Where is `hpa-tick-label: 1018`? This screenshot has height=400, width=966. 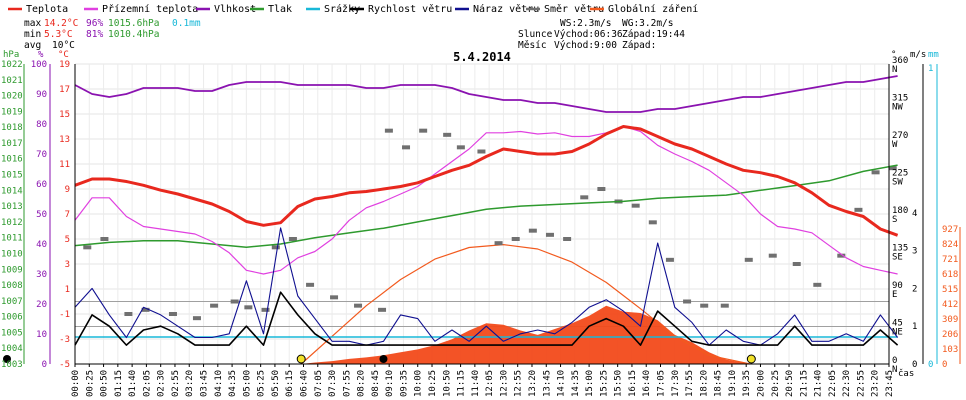
hpa-tick-label: 1018 is located at coordinates (12, 128).